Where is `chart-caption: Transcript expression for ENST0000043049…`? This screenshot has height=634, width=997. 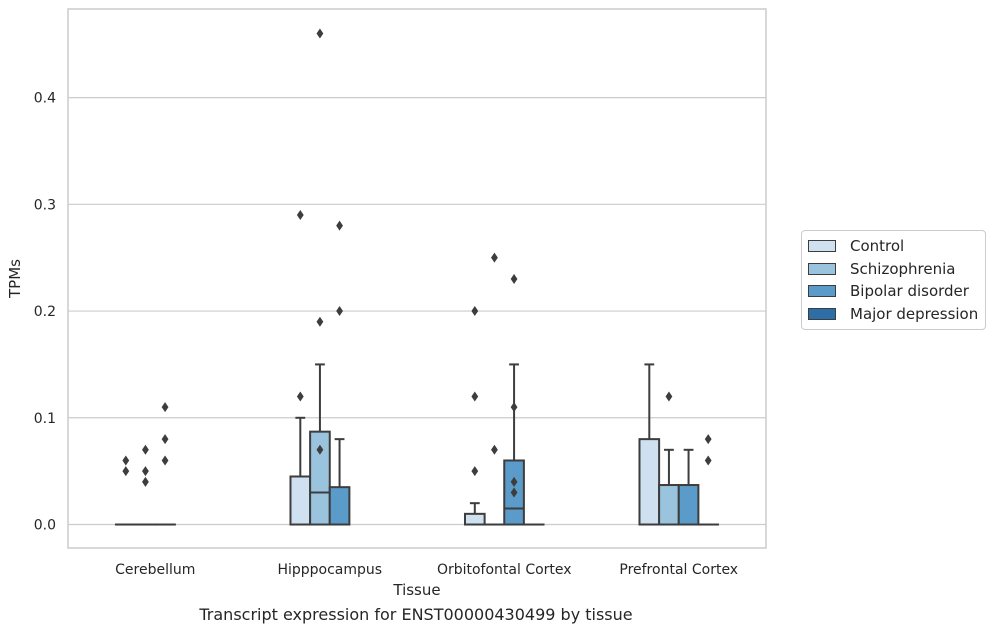 chart-caption: Transcript expression for ENST0000043049… is located at coordinates (416, 614).